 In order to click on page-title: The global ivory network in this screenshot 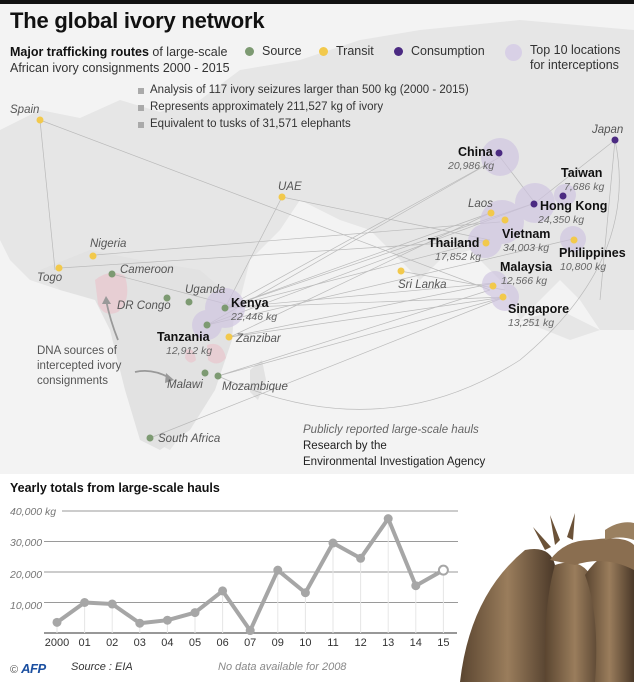, I will do `click(137, 20)`.